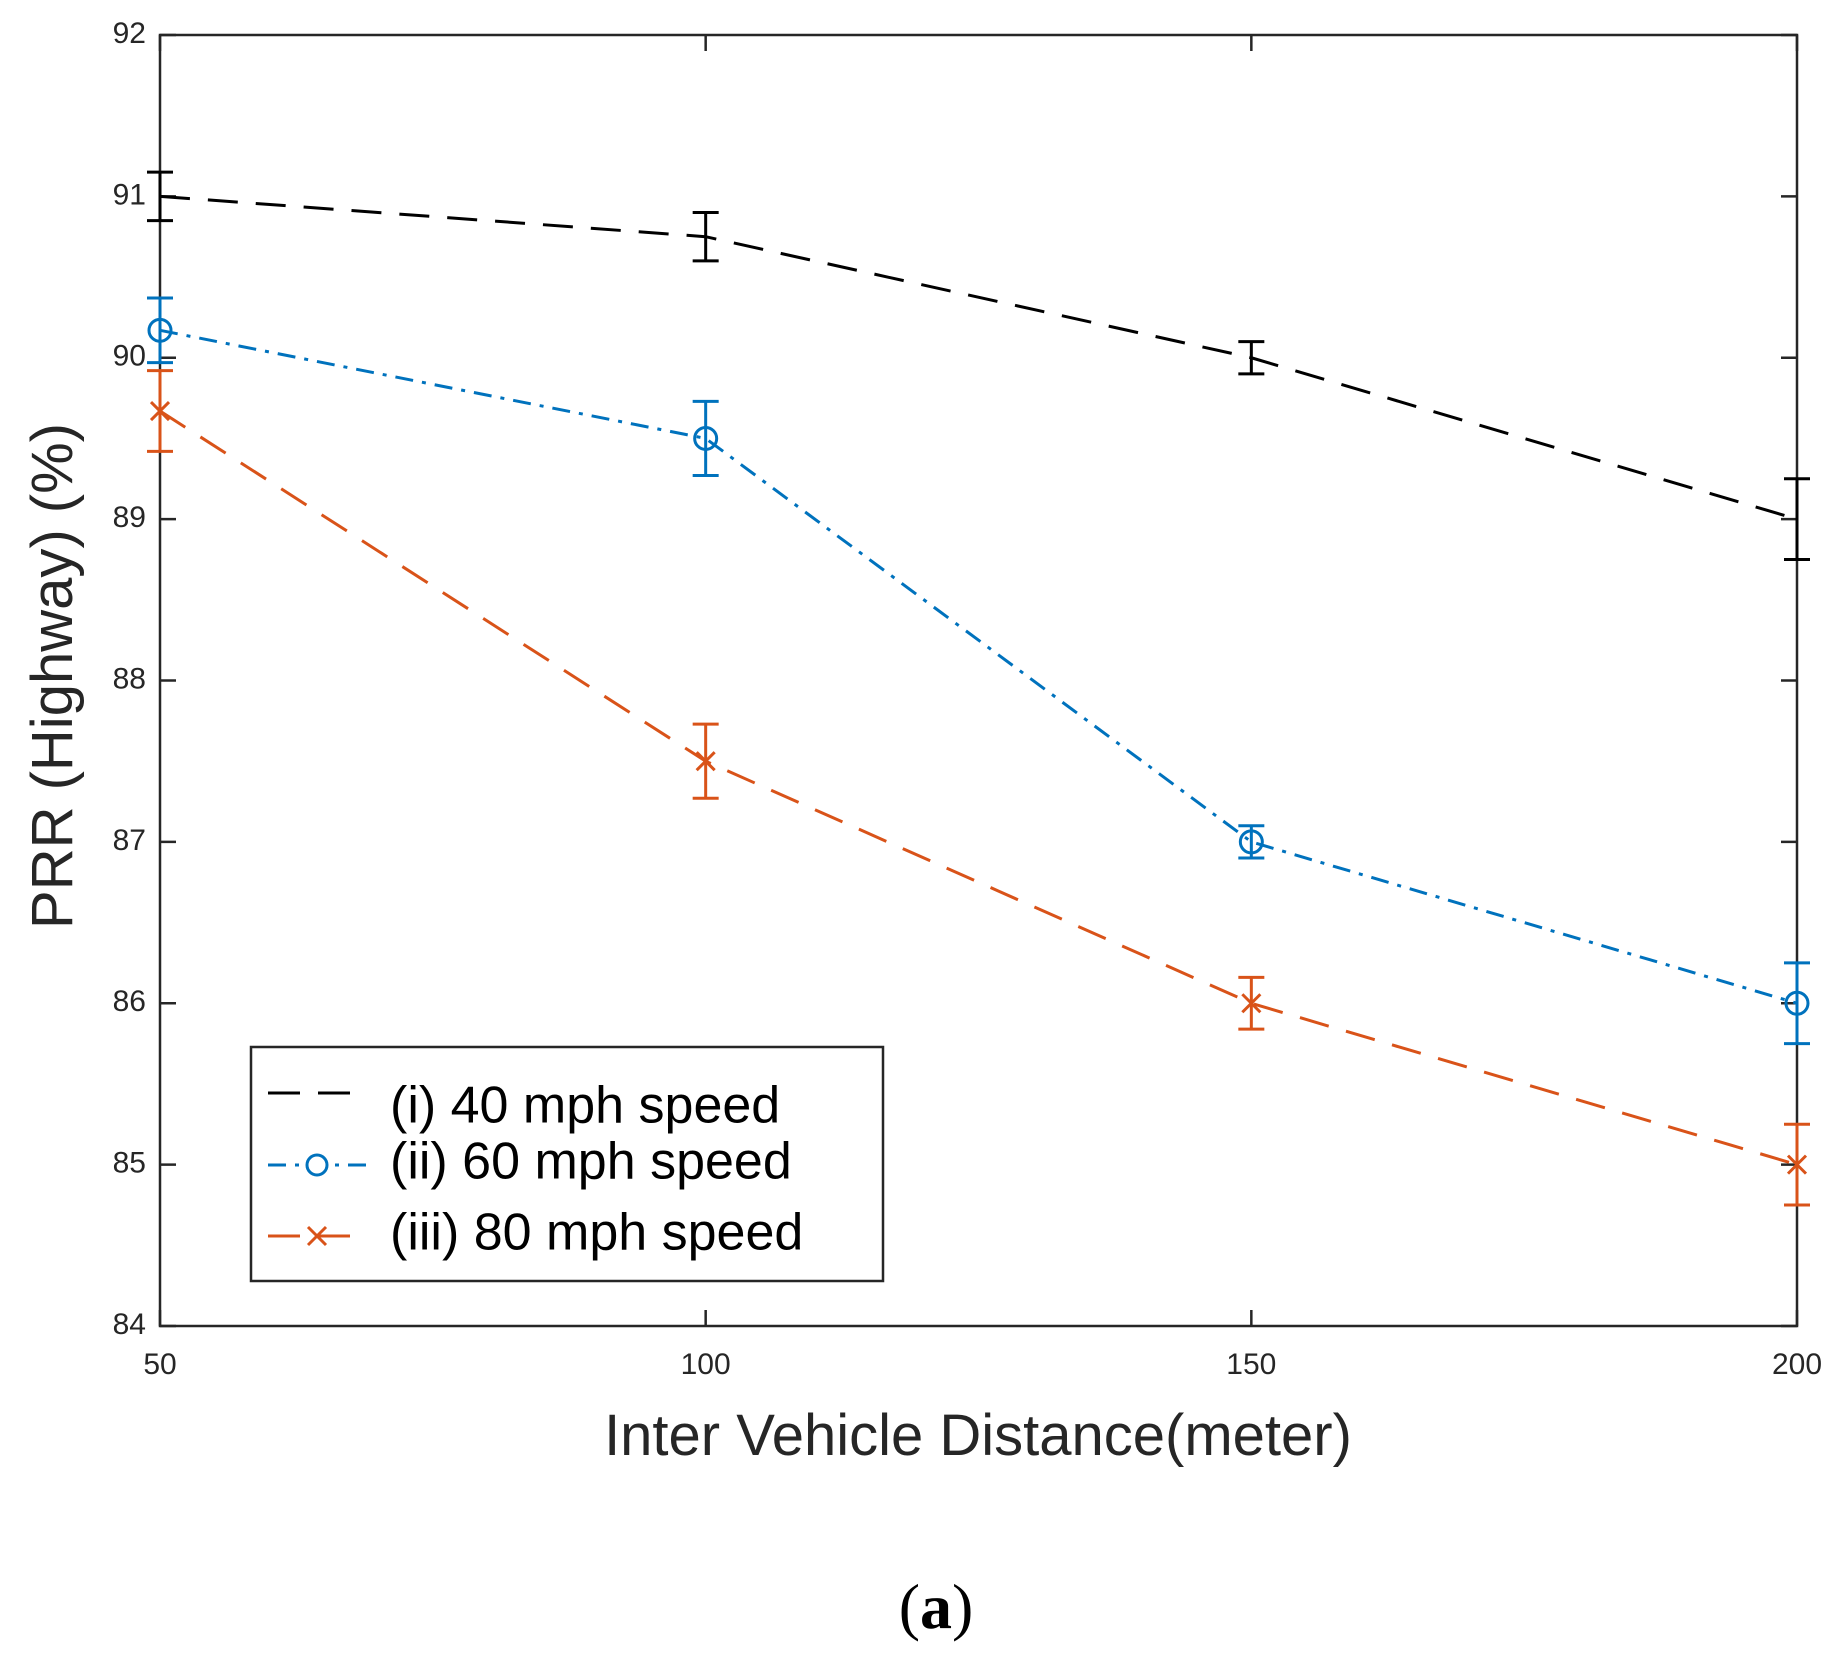 The width and height of the screenshot is (1838, 1663). What do you see at coordinates (129, 517) in the screenshot?
I see `y-tick-label: 89` at bounding box center [129, 517].